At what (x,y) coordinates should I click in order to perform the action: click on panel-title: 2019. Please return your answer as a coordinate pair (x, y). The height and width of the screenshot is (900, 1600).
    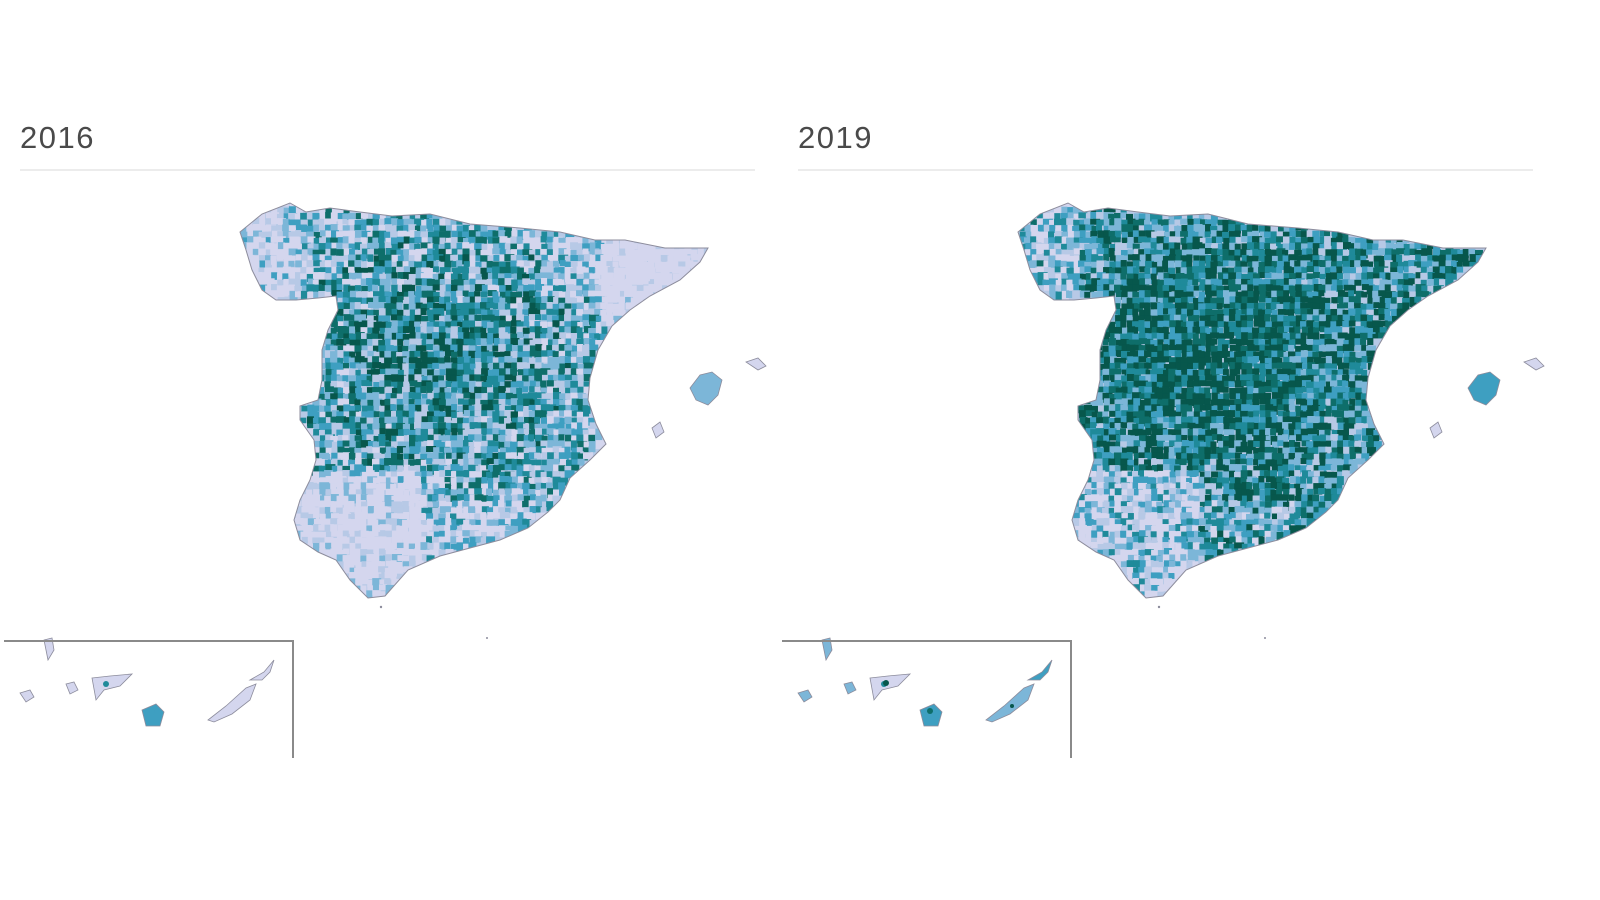
    Looking at the image, I should click on (835, 137).